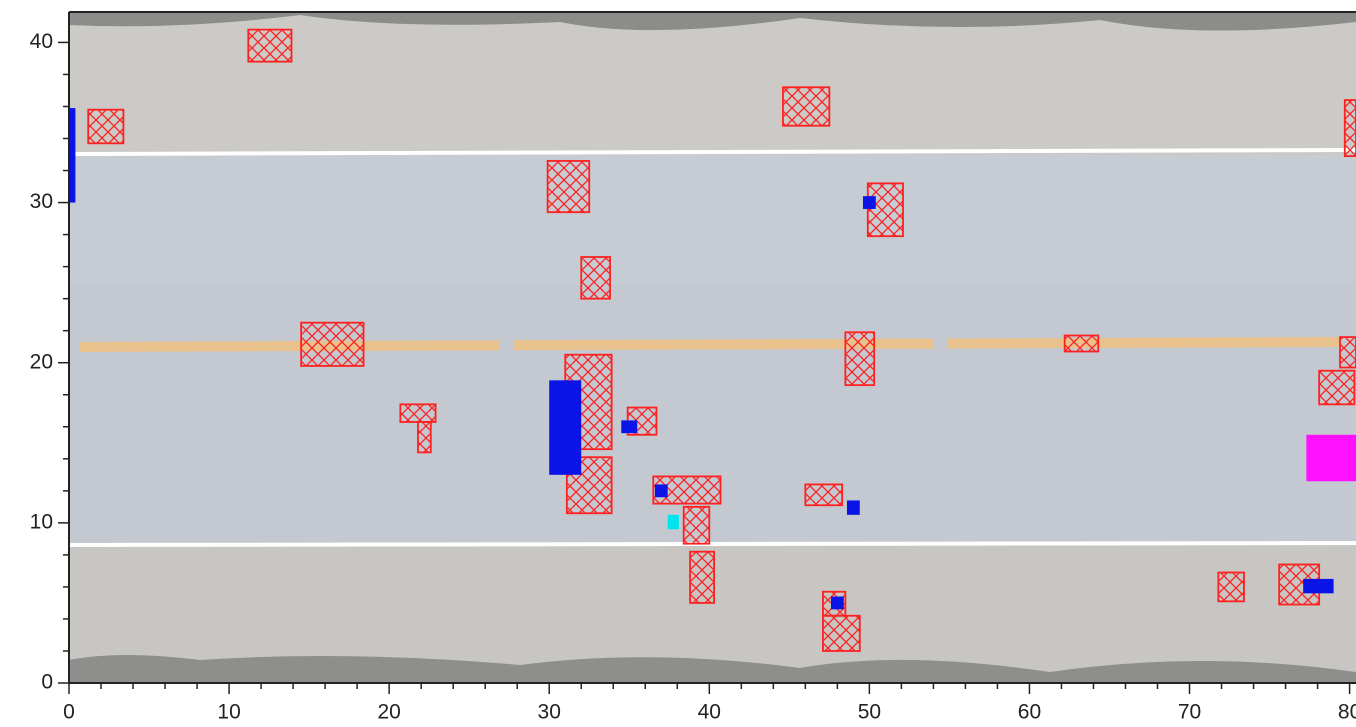  Describe the element at coordinates (1029, 712) in the screenshot. I see `x-tick-label: 60` at that location.